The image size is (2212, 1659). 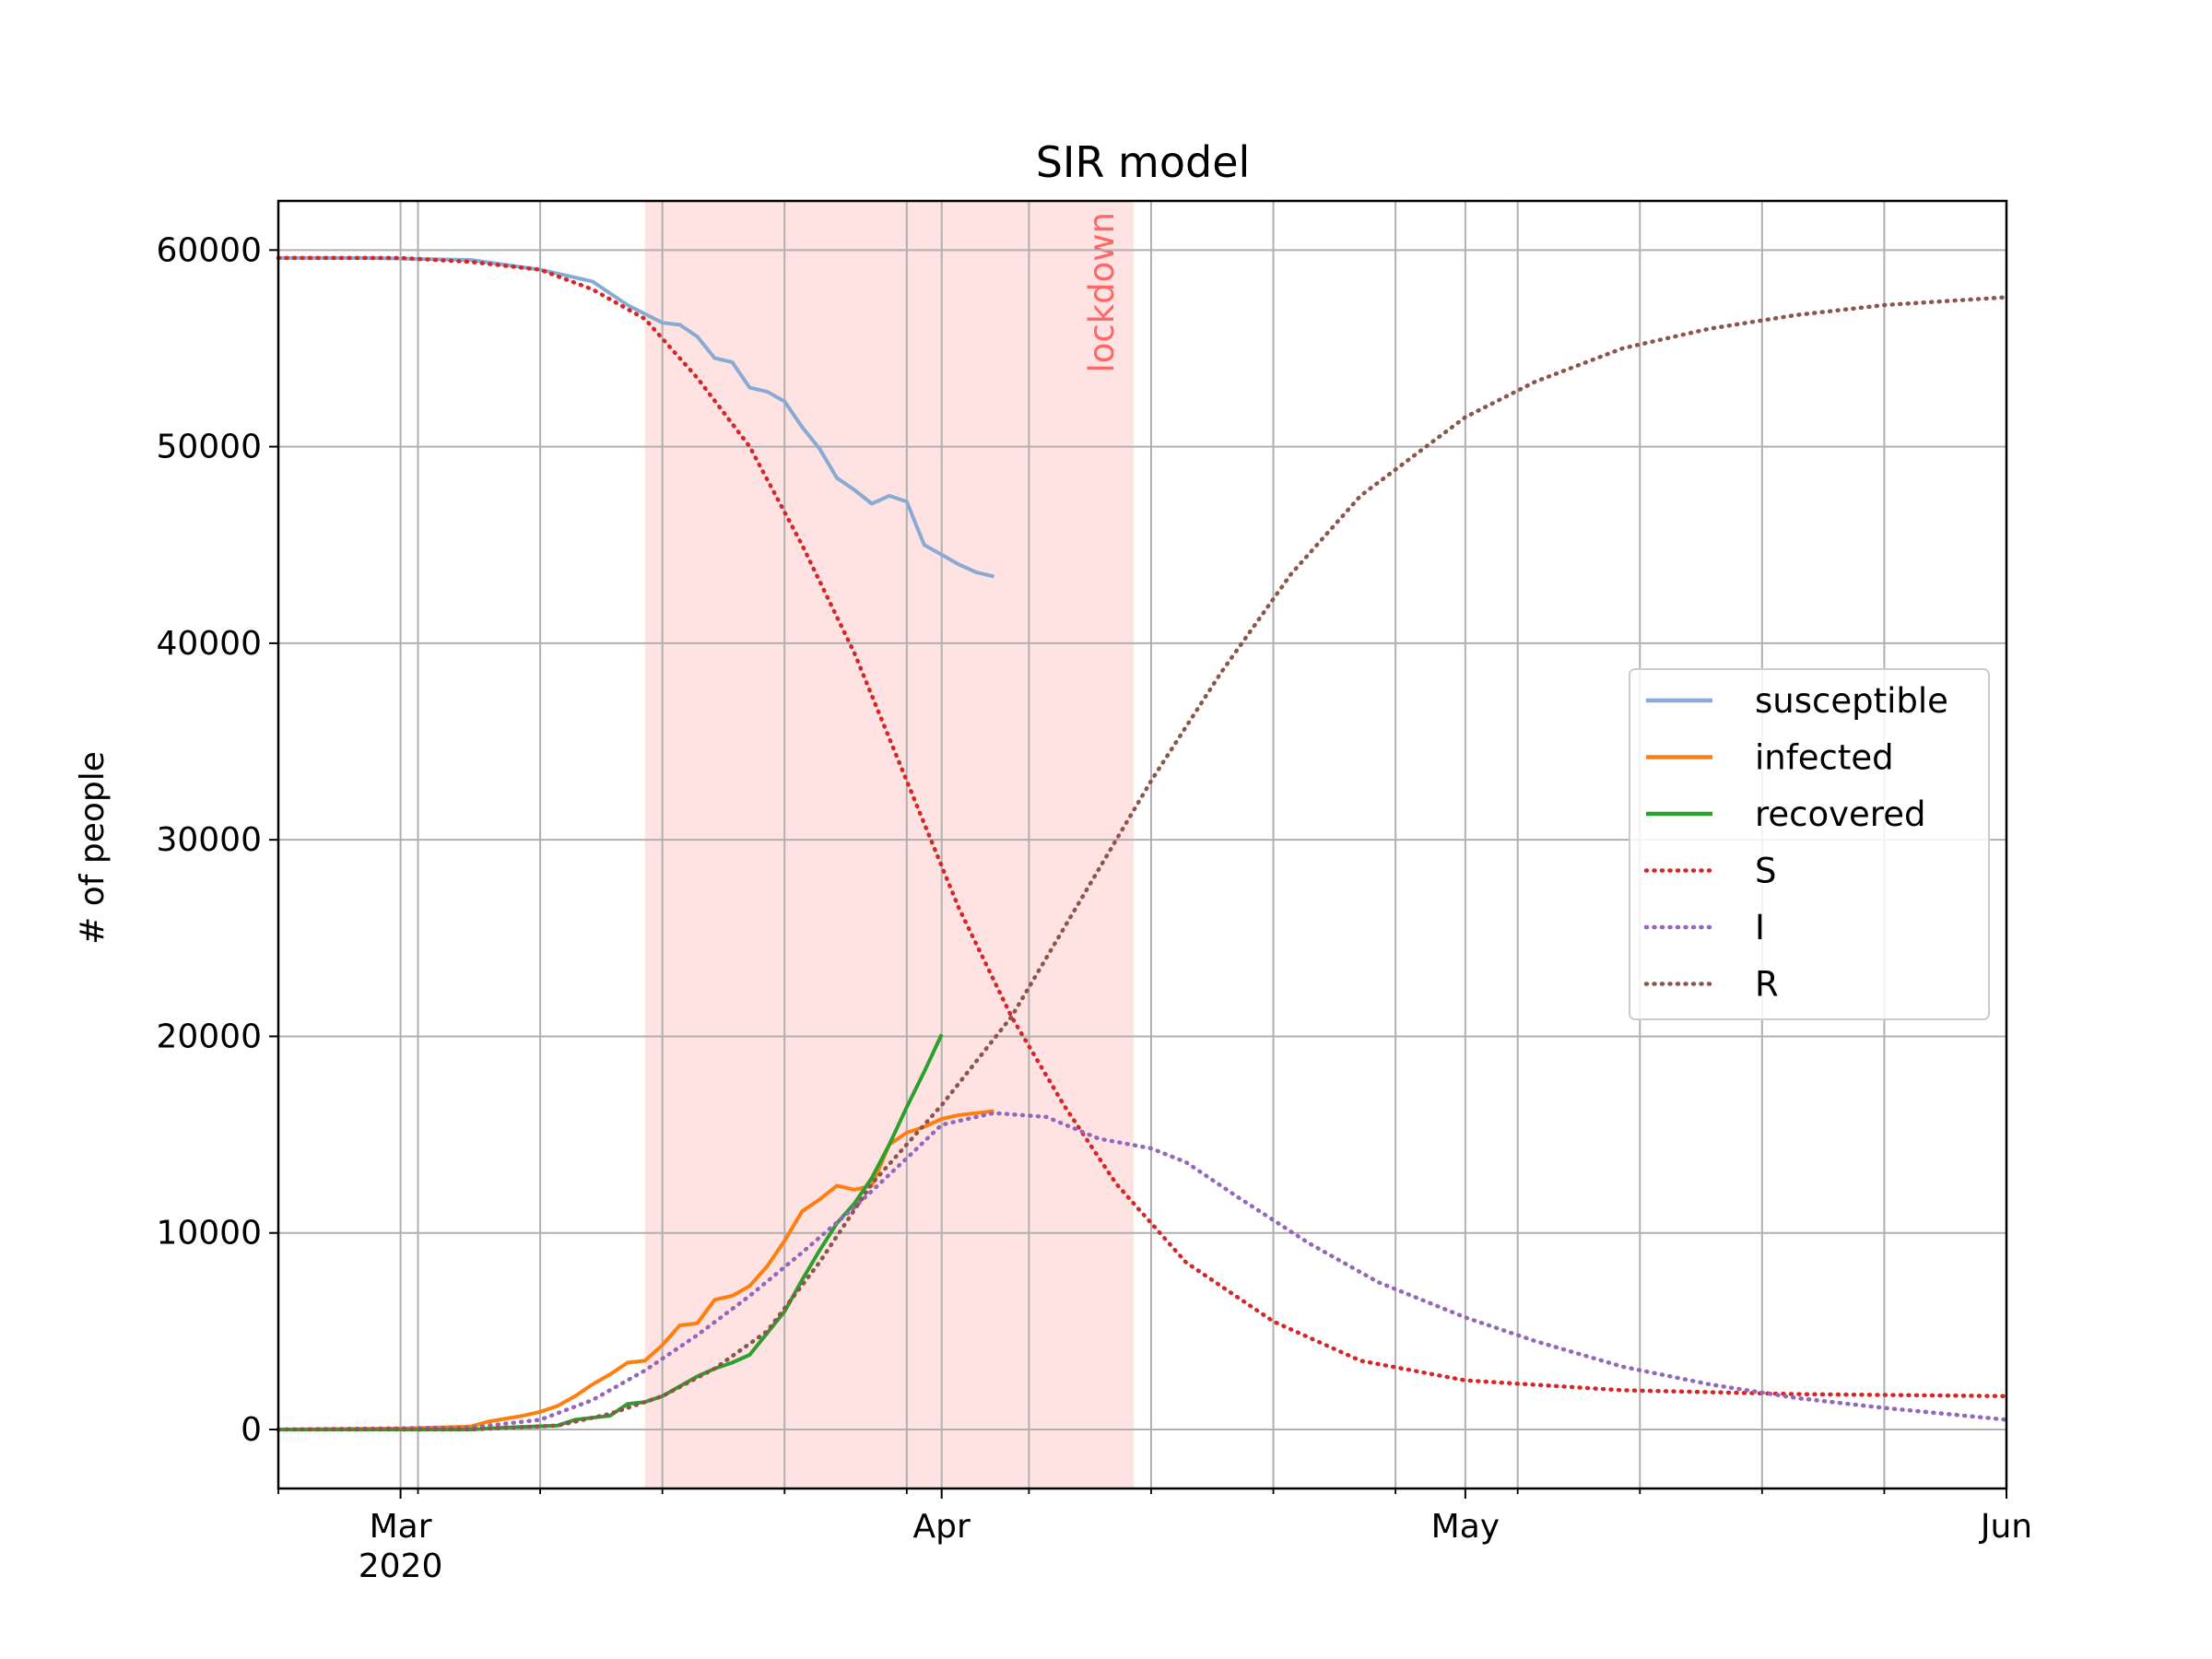 I want to click on y-tick-label: 20000, so click(x=209, y=1036).